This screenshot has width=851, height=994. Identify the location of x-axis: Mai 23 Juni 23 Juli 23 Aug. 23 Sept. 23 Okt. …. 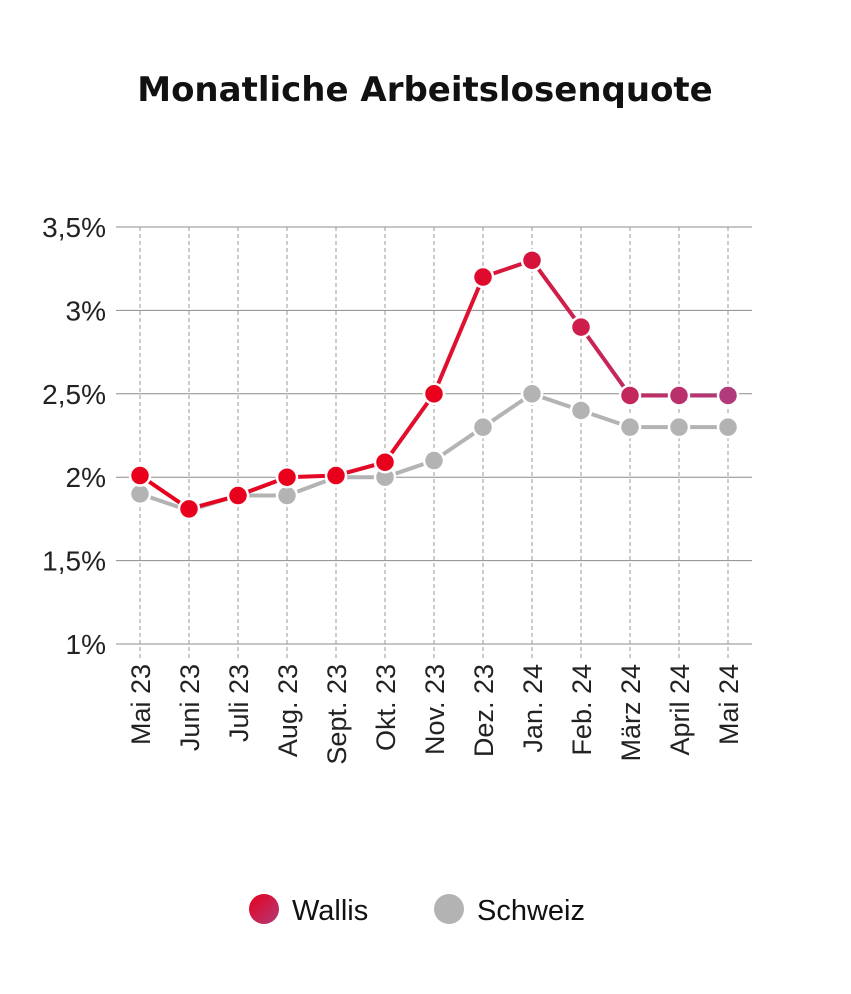
(435, 714).